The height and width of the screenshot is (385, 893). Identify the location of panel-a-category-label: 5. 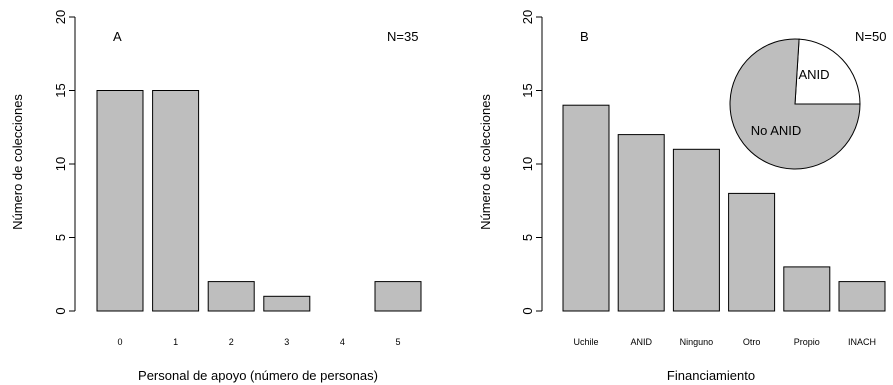
(397, 342).